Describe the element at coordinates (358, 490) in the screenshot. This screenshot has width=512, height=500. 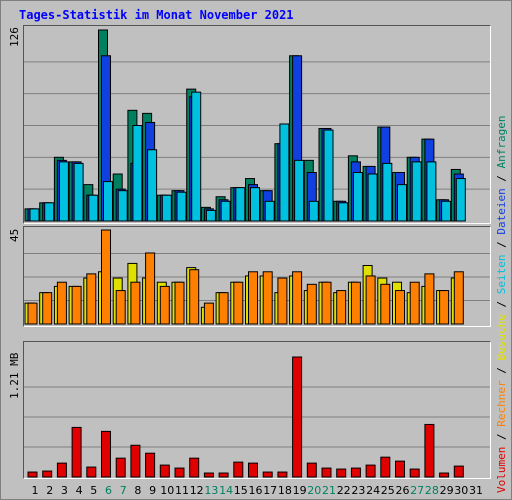
I see `day-label: 23` at that location.